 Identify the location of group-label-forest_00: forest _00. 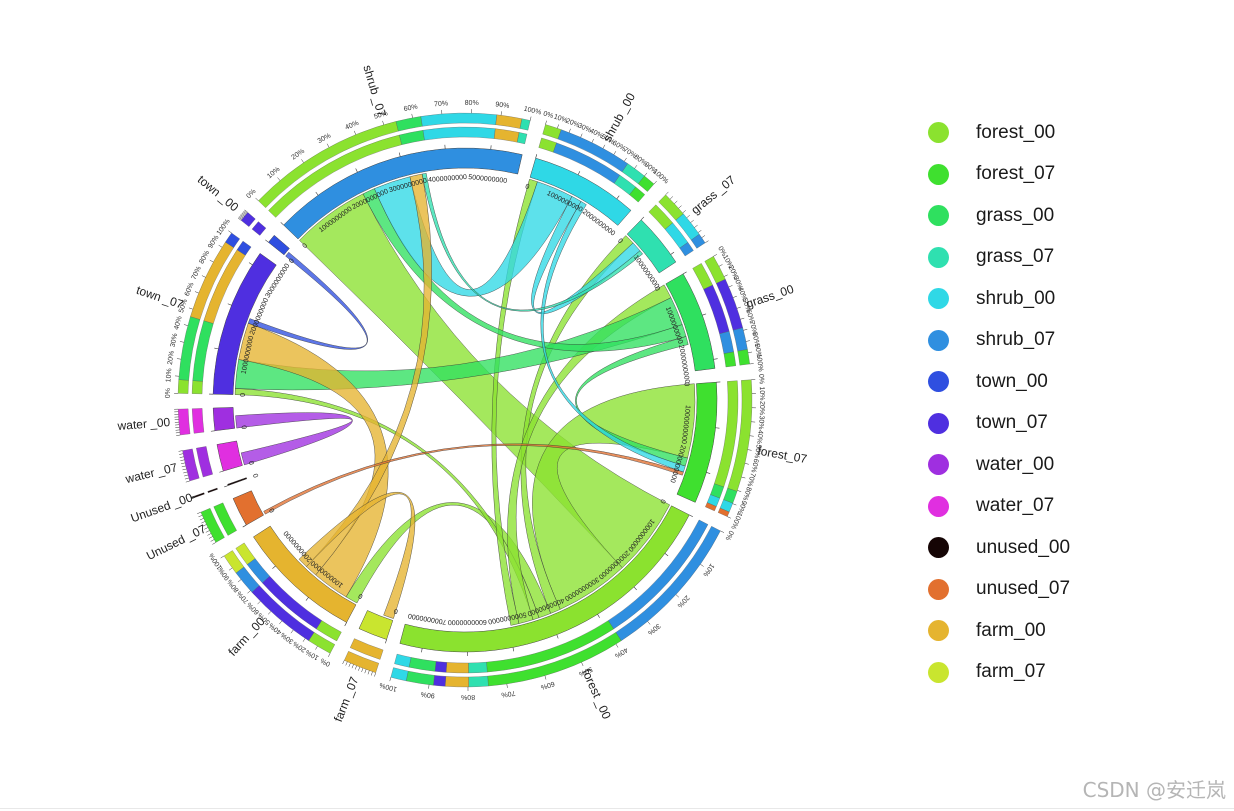
(596, 694).